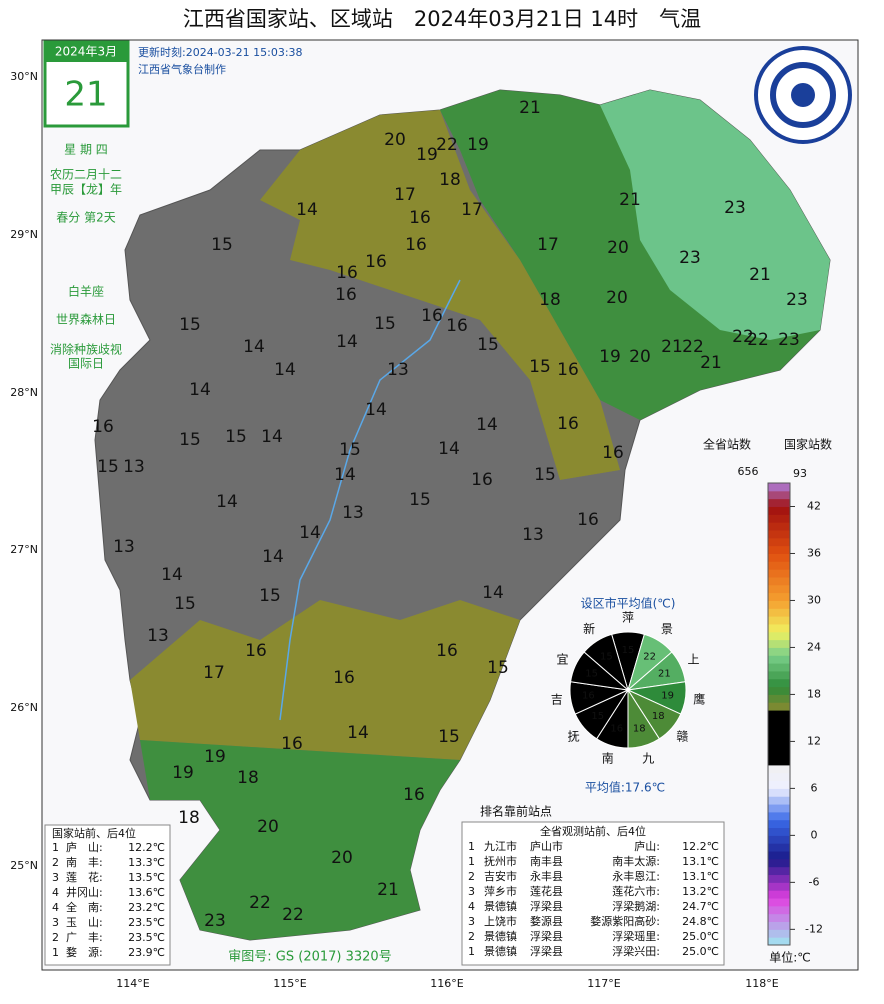 This screenshot has width=884, height=1004. Describe the element at coordinates (500, 951) in the screenshot. I see `right-table-cell: 景德镇` at that location.